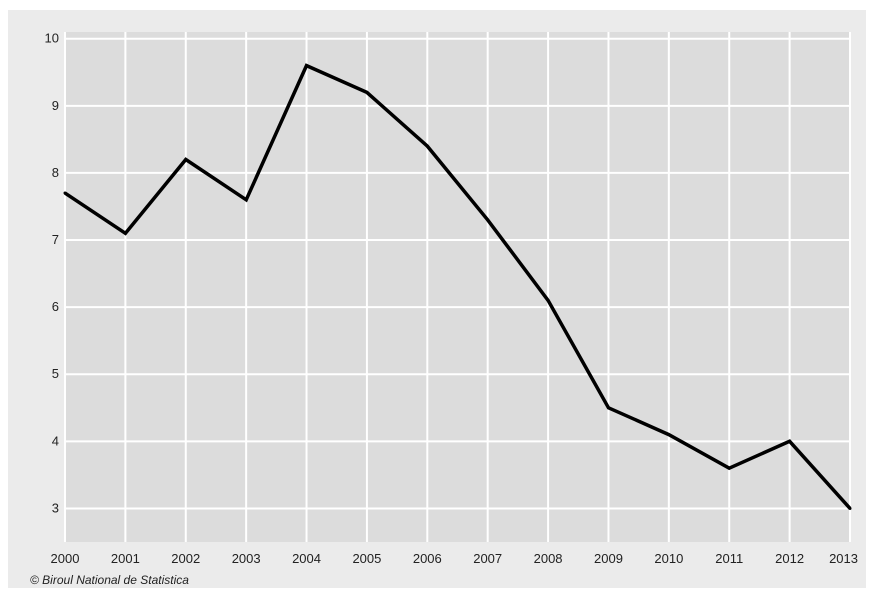 The height and width of the screenshot is (607, 878). Describe the element at coordinates (109, 580) in the screenshot. I see `source-credit: © Biroul National de Statistica` at that location.